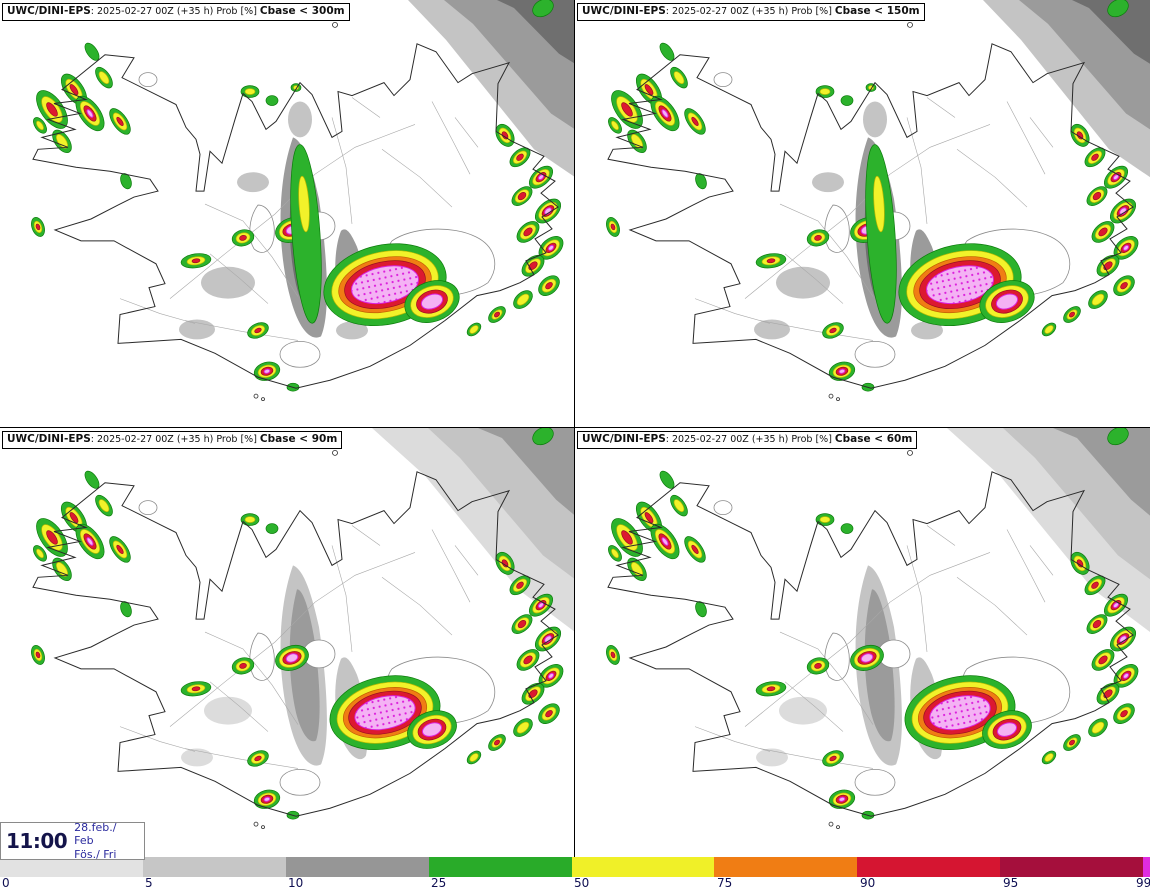 The image size is (1150, 891). I want to click on threshold-label: Cbase < 60m, so click(873, 439).